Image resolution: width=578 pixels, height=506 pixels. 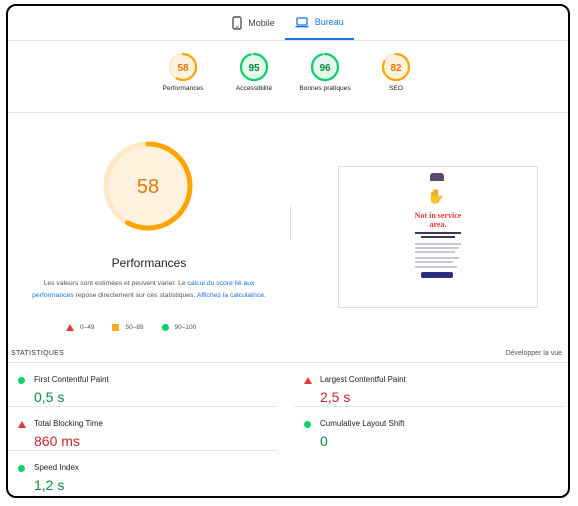 I want to click on performance-score: 58, so click(x=148, y=187).